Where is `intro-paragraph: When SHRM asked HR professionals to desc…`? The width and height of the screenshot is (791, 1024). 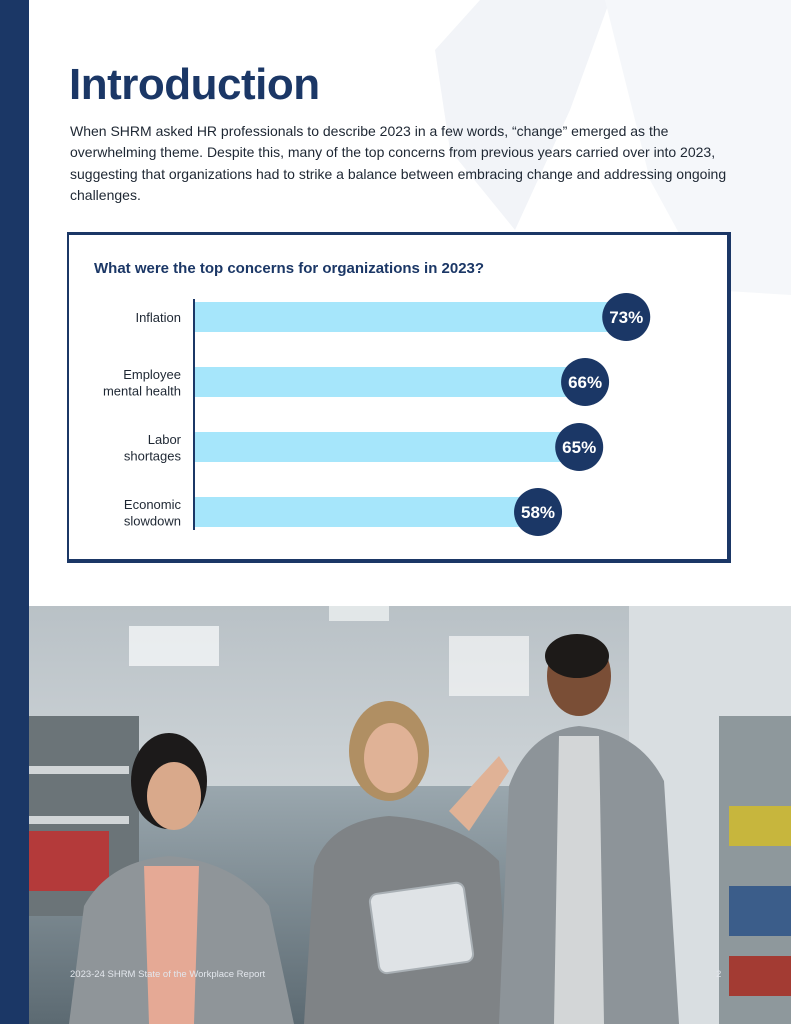
intro-paragraph: When SHRM asked HR professionals to desc… is located at coordinates (398, 163).